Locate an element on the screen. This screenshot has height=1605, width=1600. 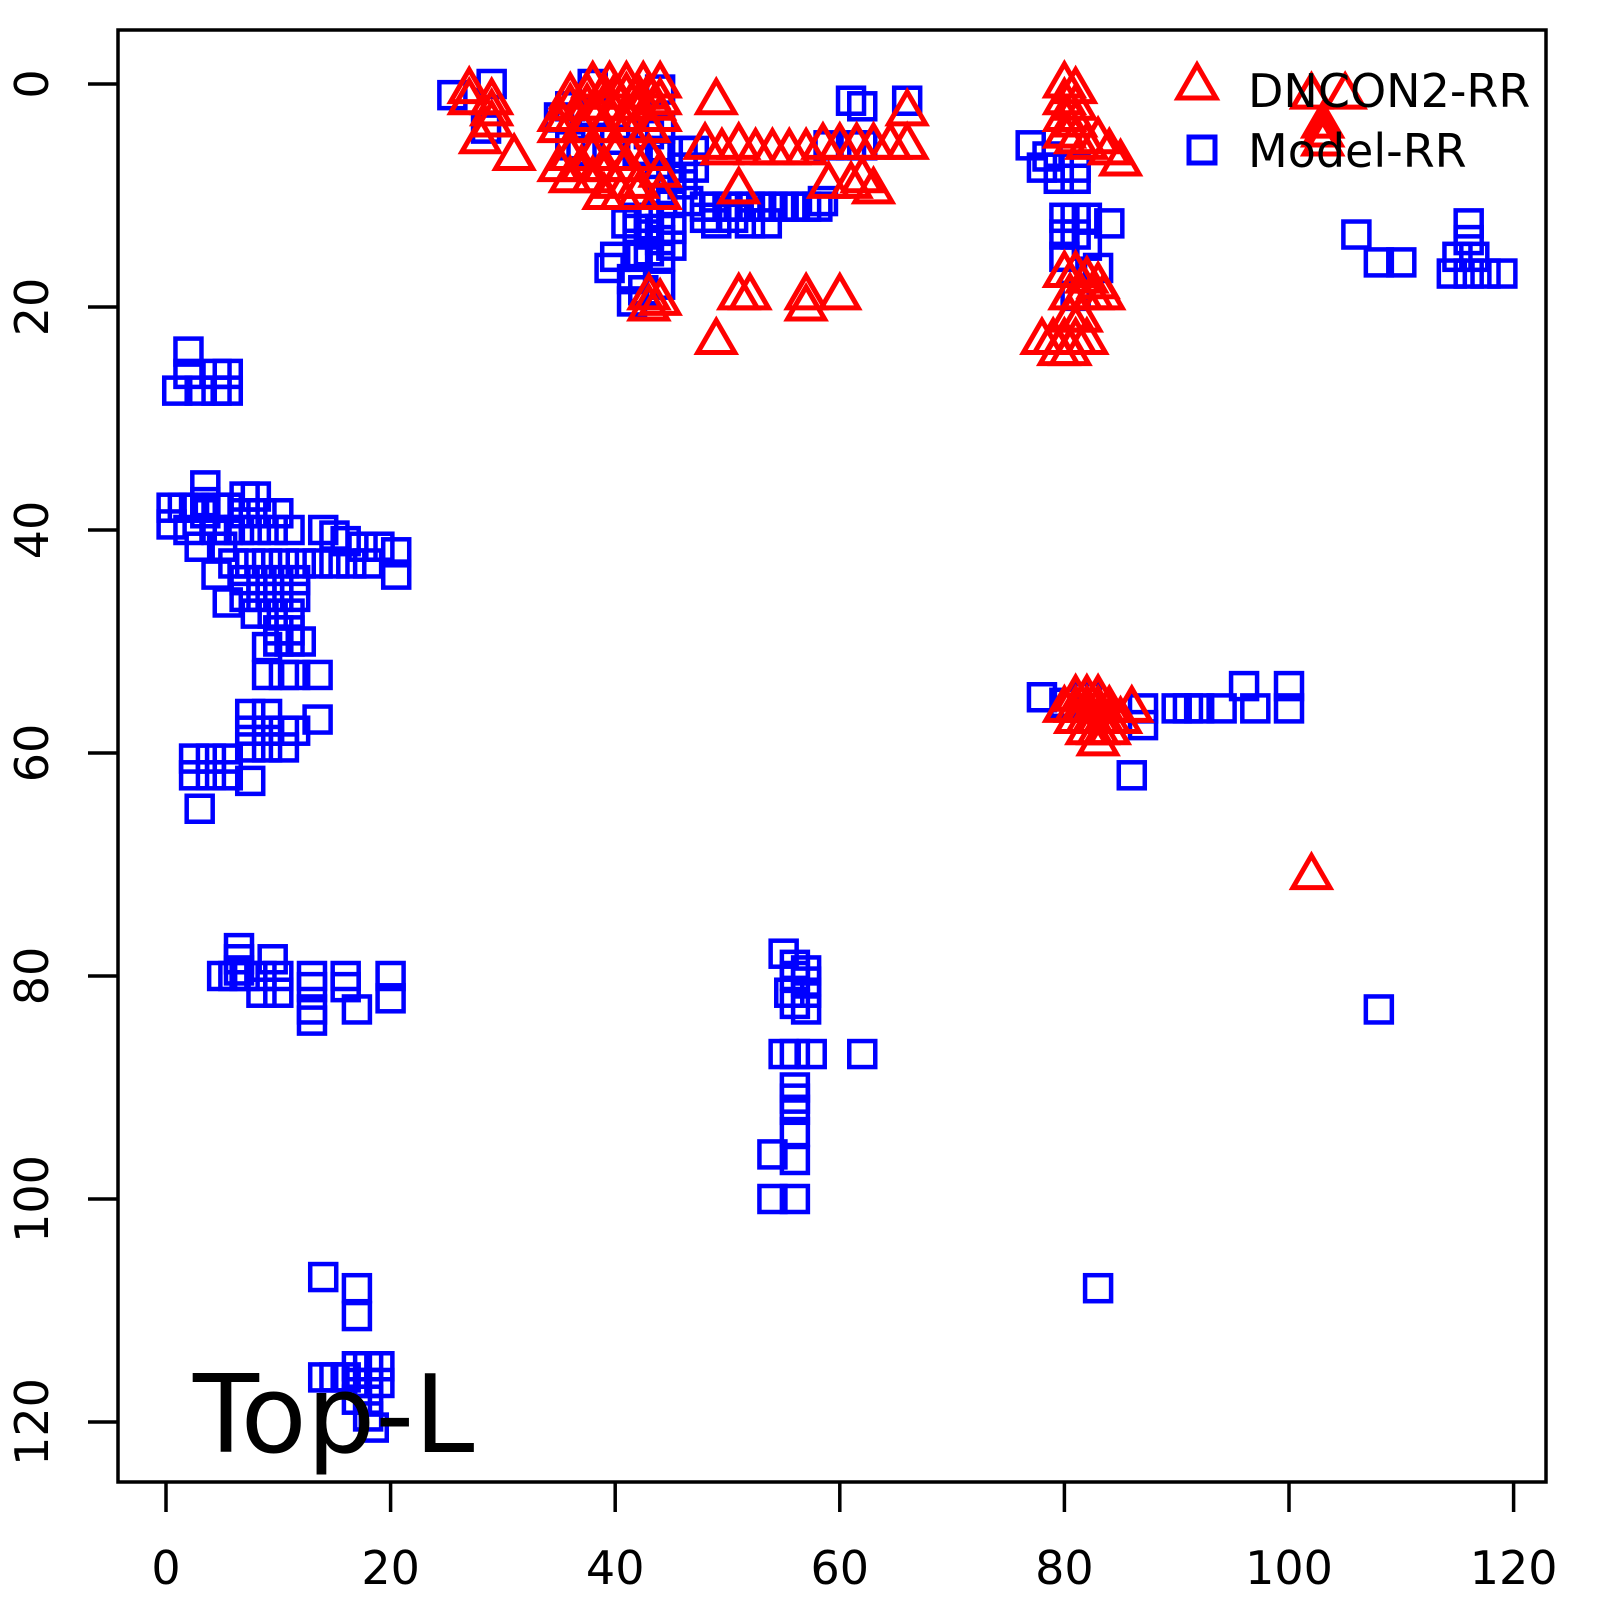
x-tick-label: 60 is located at coordinates (840, 1568).